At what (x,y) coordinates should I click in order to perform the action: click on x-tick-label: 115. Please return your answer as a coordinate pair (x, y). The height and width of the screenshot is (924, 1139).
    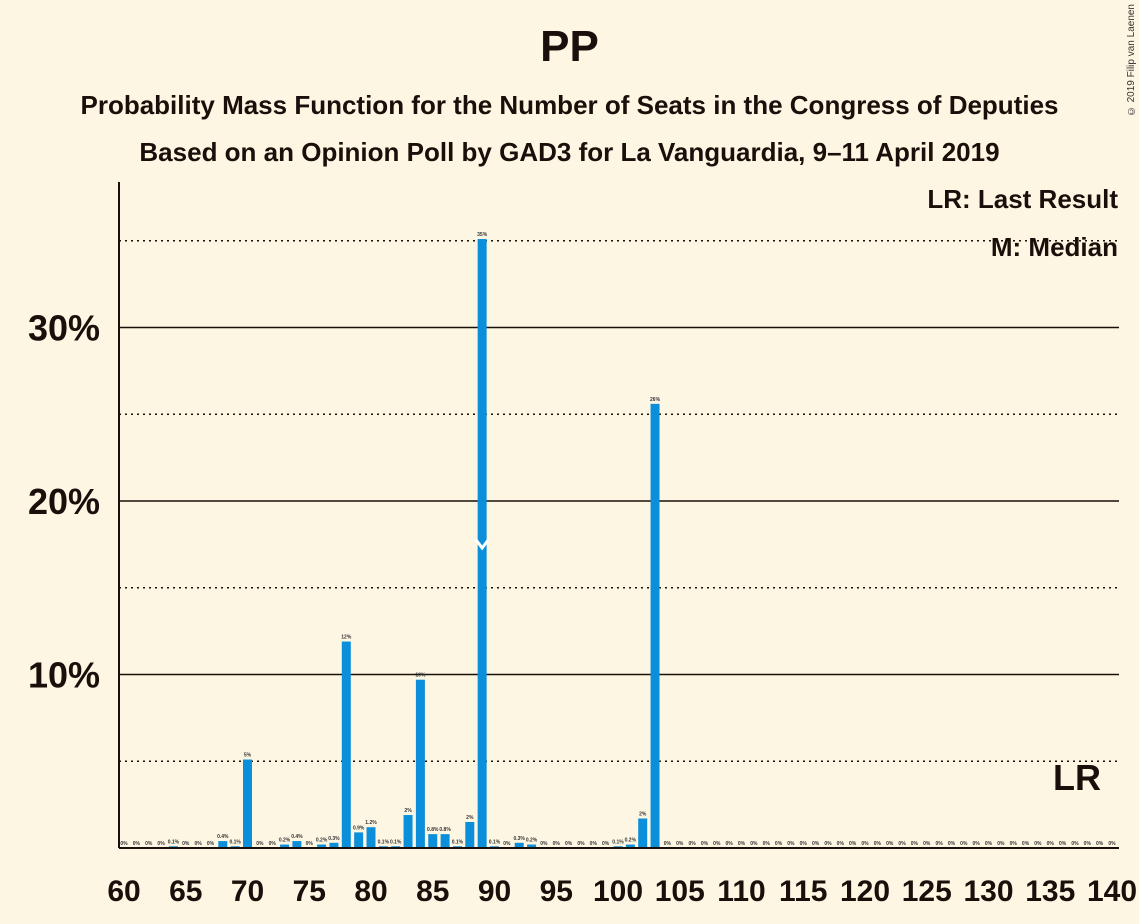
    Looking at the image, I should click on (803, 891).